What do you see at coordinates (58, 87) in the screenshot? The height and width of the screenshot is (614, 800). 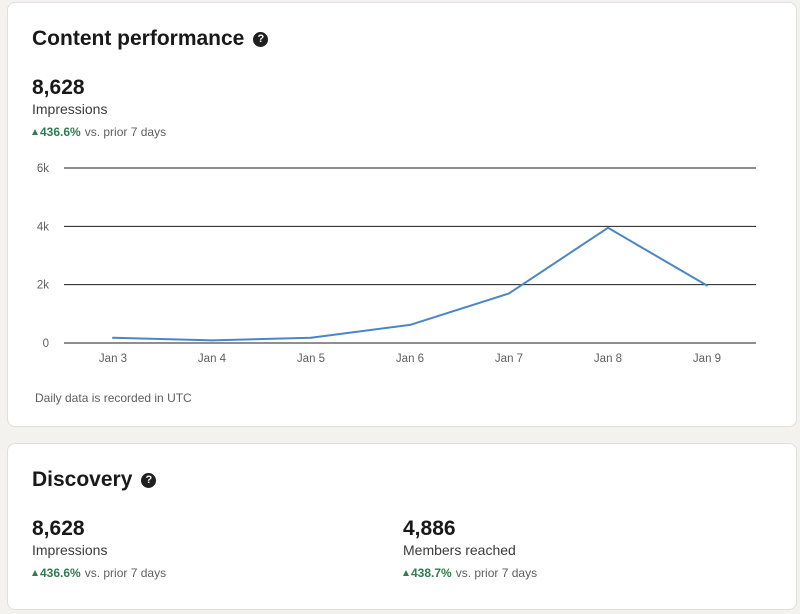 I see `impressions-value: 8,628` at bounding box center [58, 87].